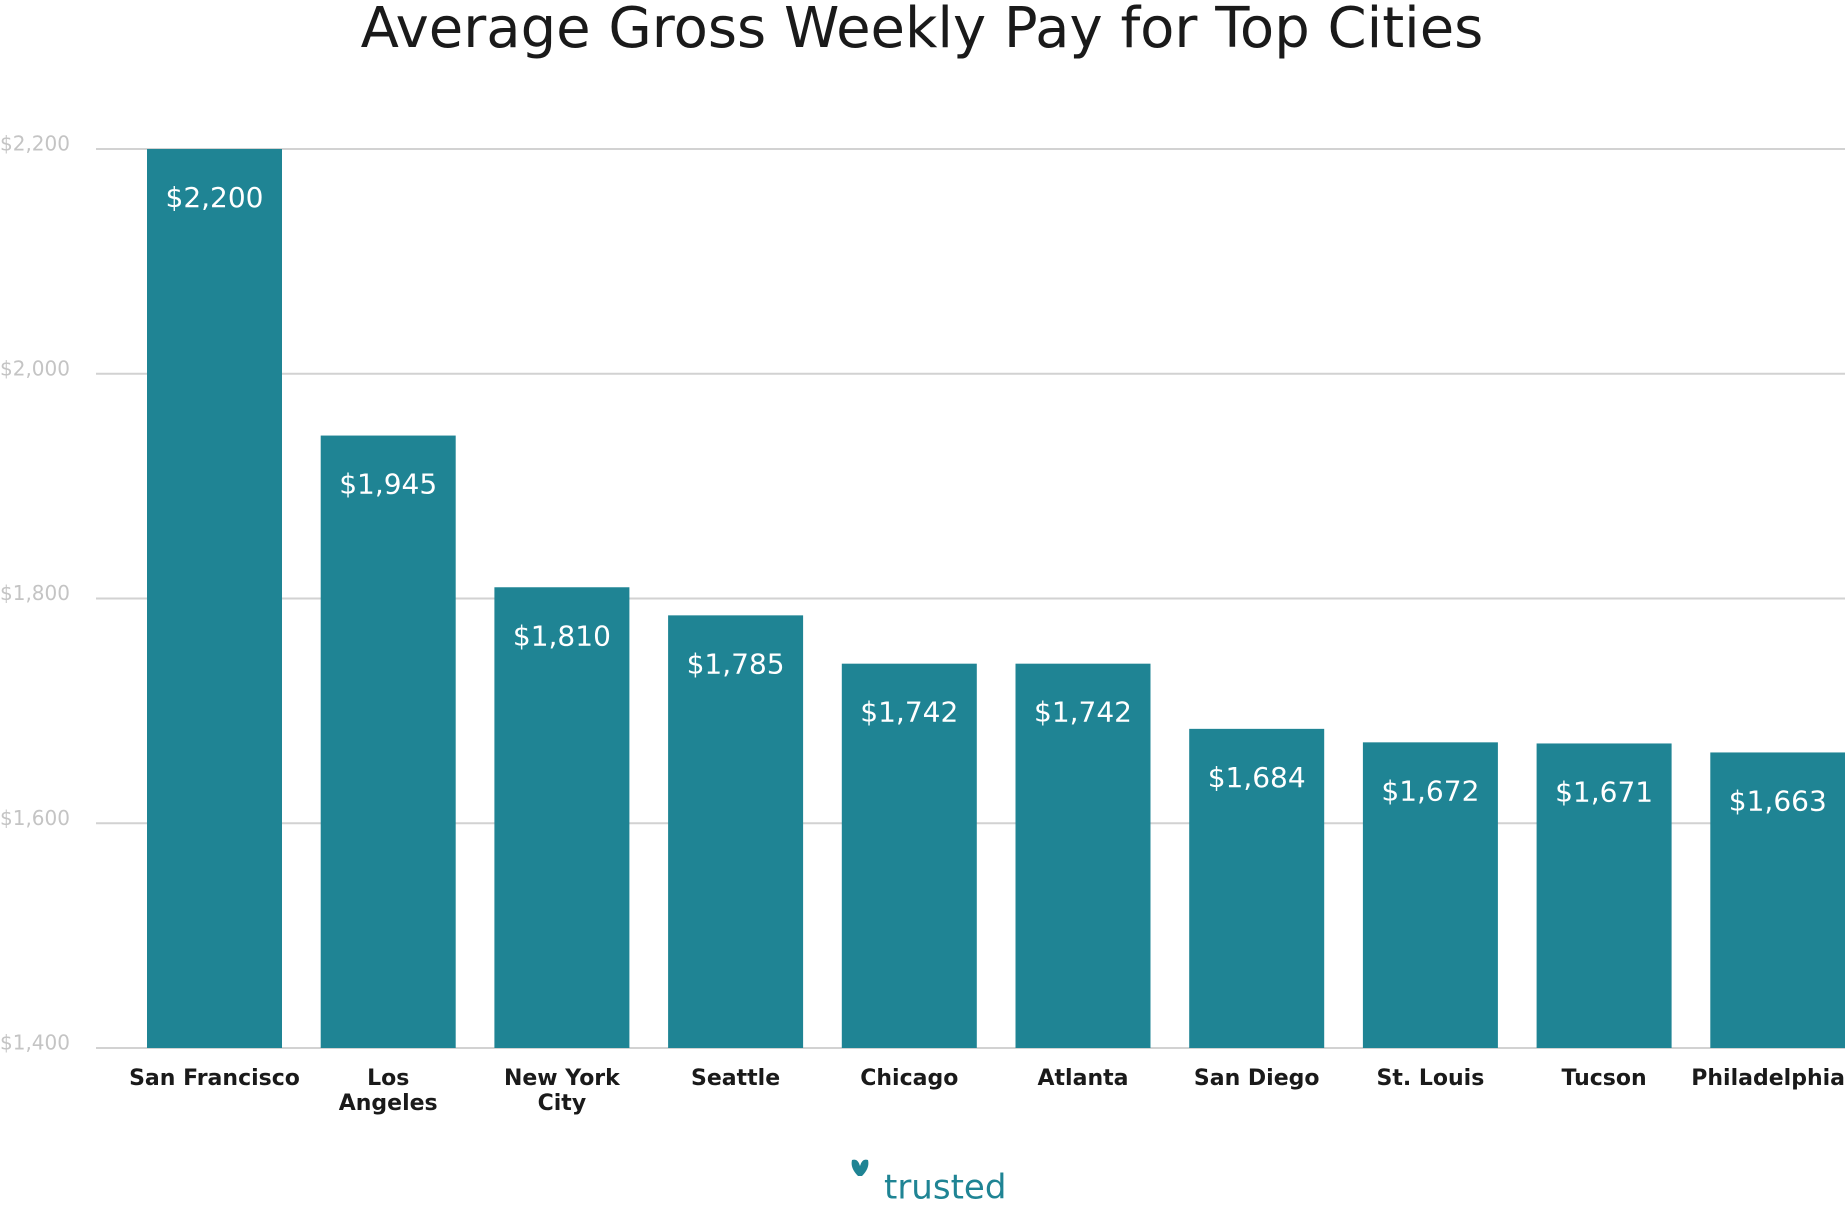 The height and width of the screenshot is (1206, 1845). Describe the element at coordinates (1257, 777) in the screenshot. I see `value-label: $1,684` at that location.